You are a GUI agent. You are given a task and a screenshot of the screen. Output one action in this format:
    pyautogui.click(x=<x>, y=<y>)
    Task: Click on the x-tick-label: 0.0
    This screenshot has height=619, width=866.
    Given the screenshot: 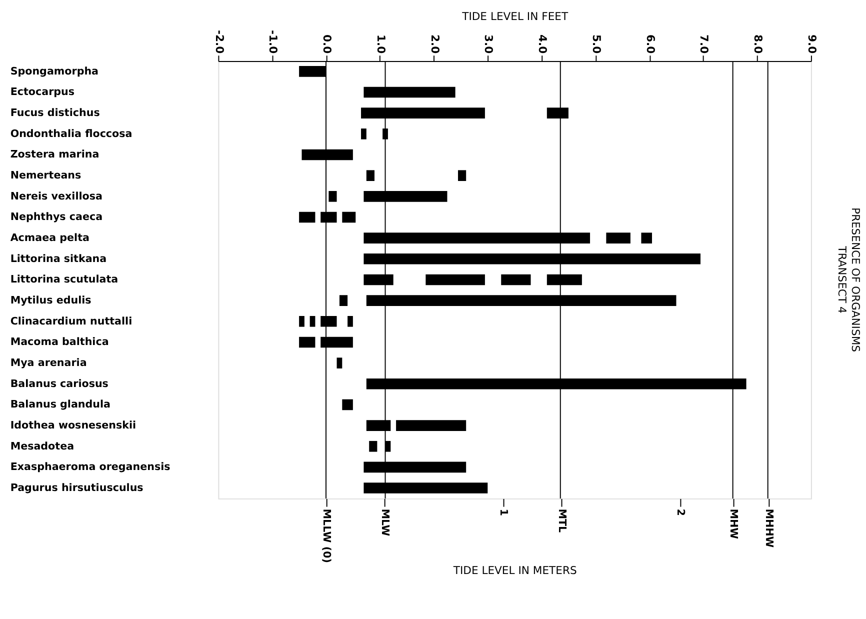 What is the action you would take?
    pyautogui.click(x=327, y=44)
    